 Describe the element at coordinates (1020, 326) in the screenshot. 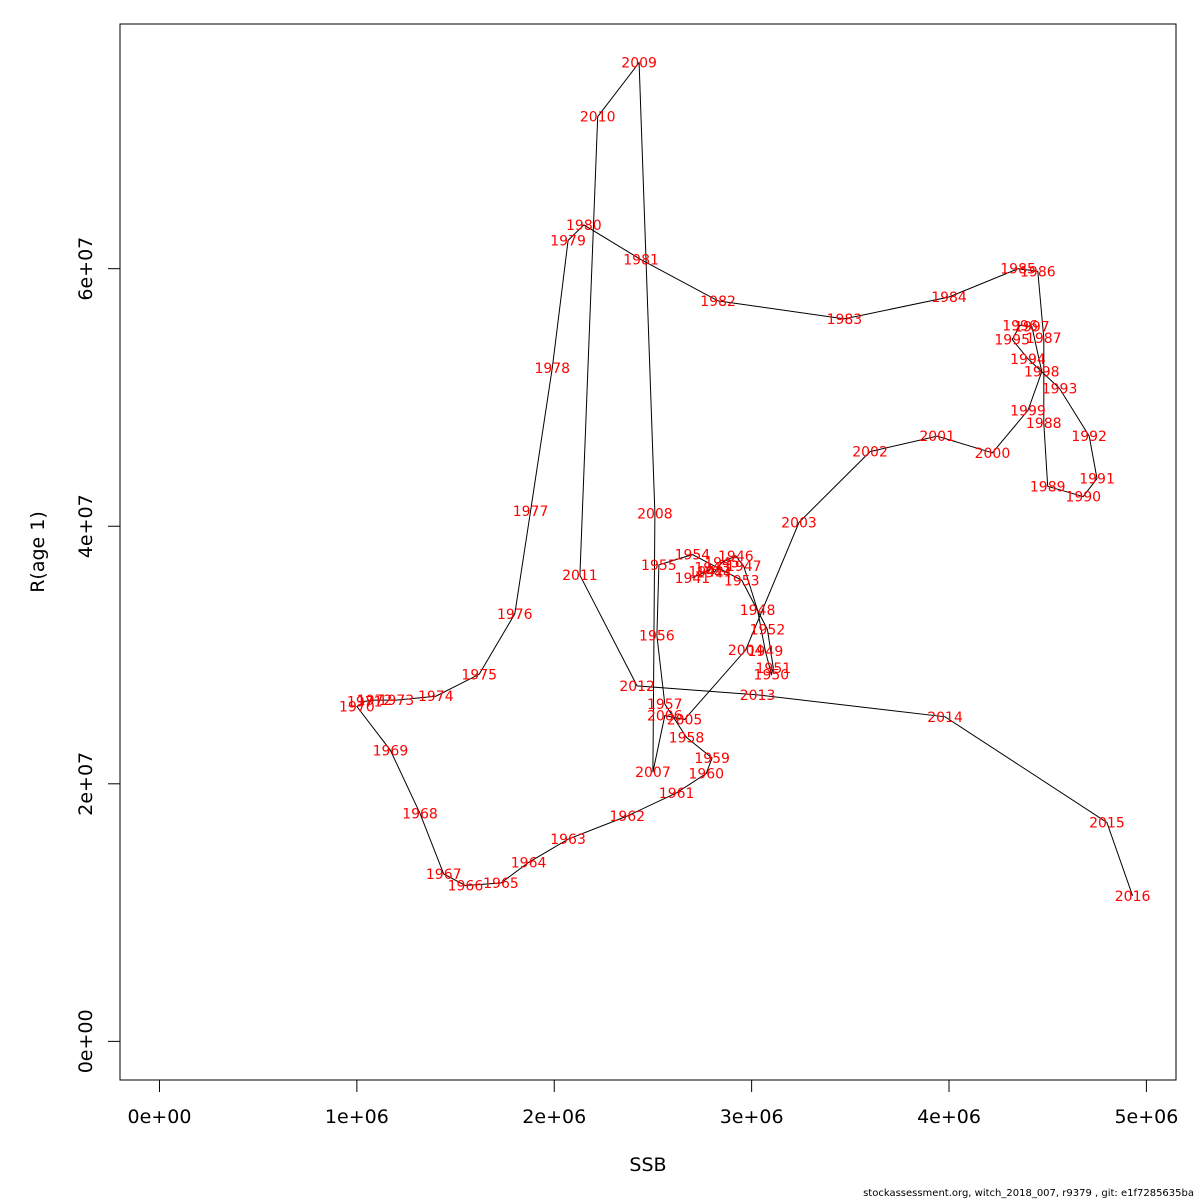

I see `year-label-1996: 1996` at that location.